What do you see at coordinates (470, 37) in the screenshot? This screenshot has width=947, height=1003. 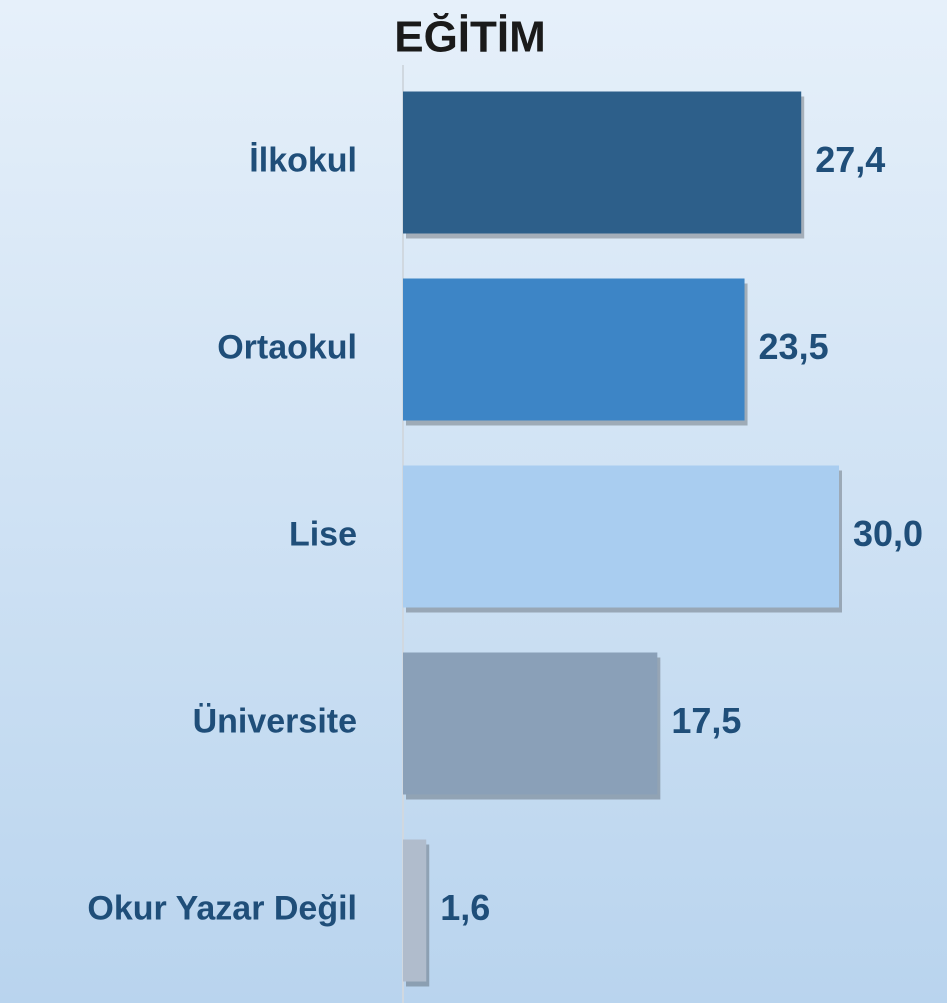 I see `chart-title: EĞİTİM` at bounding box center [470, 37].